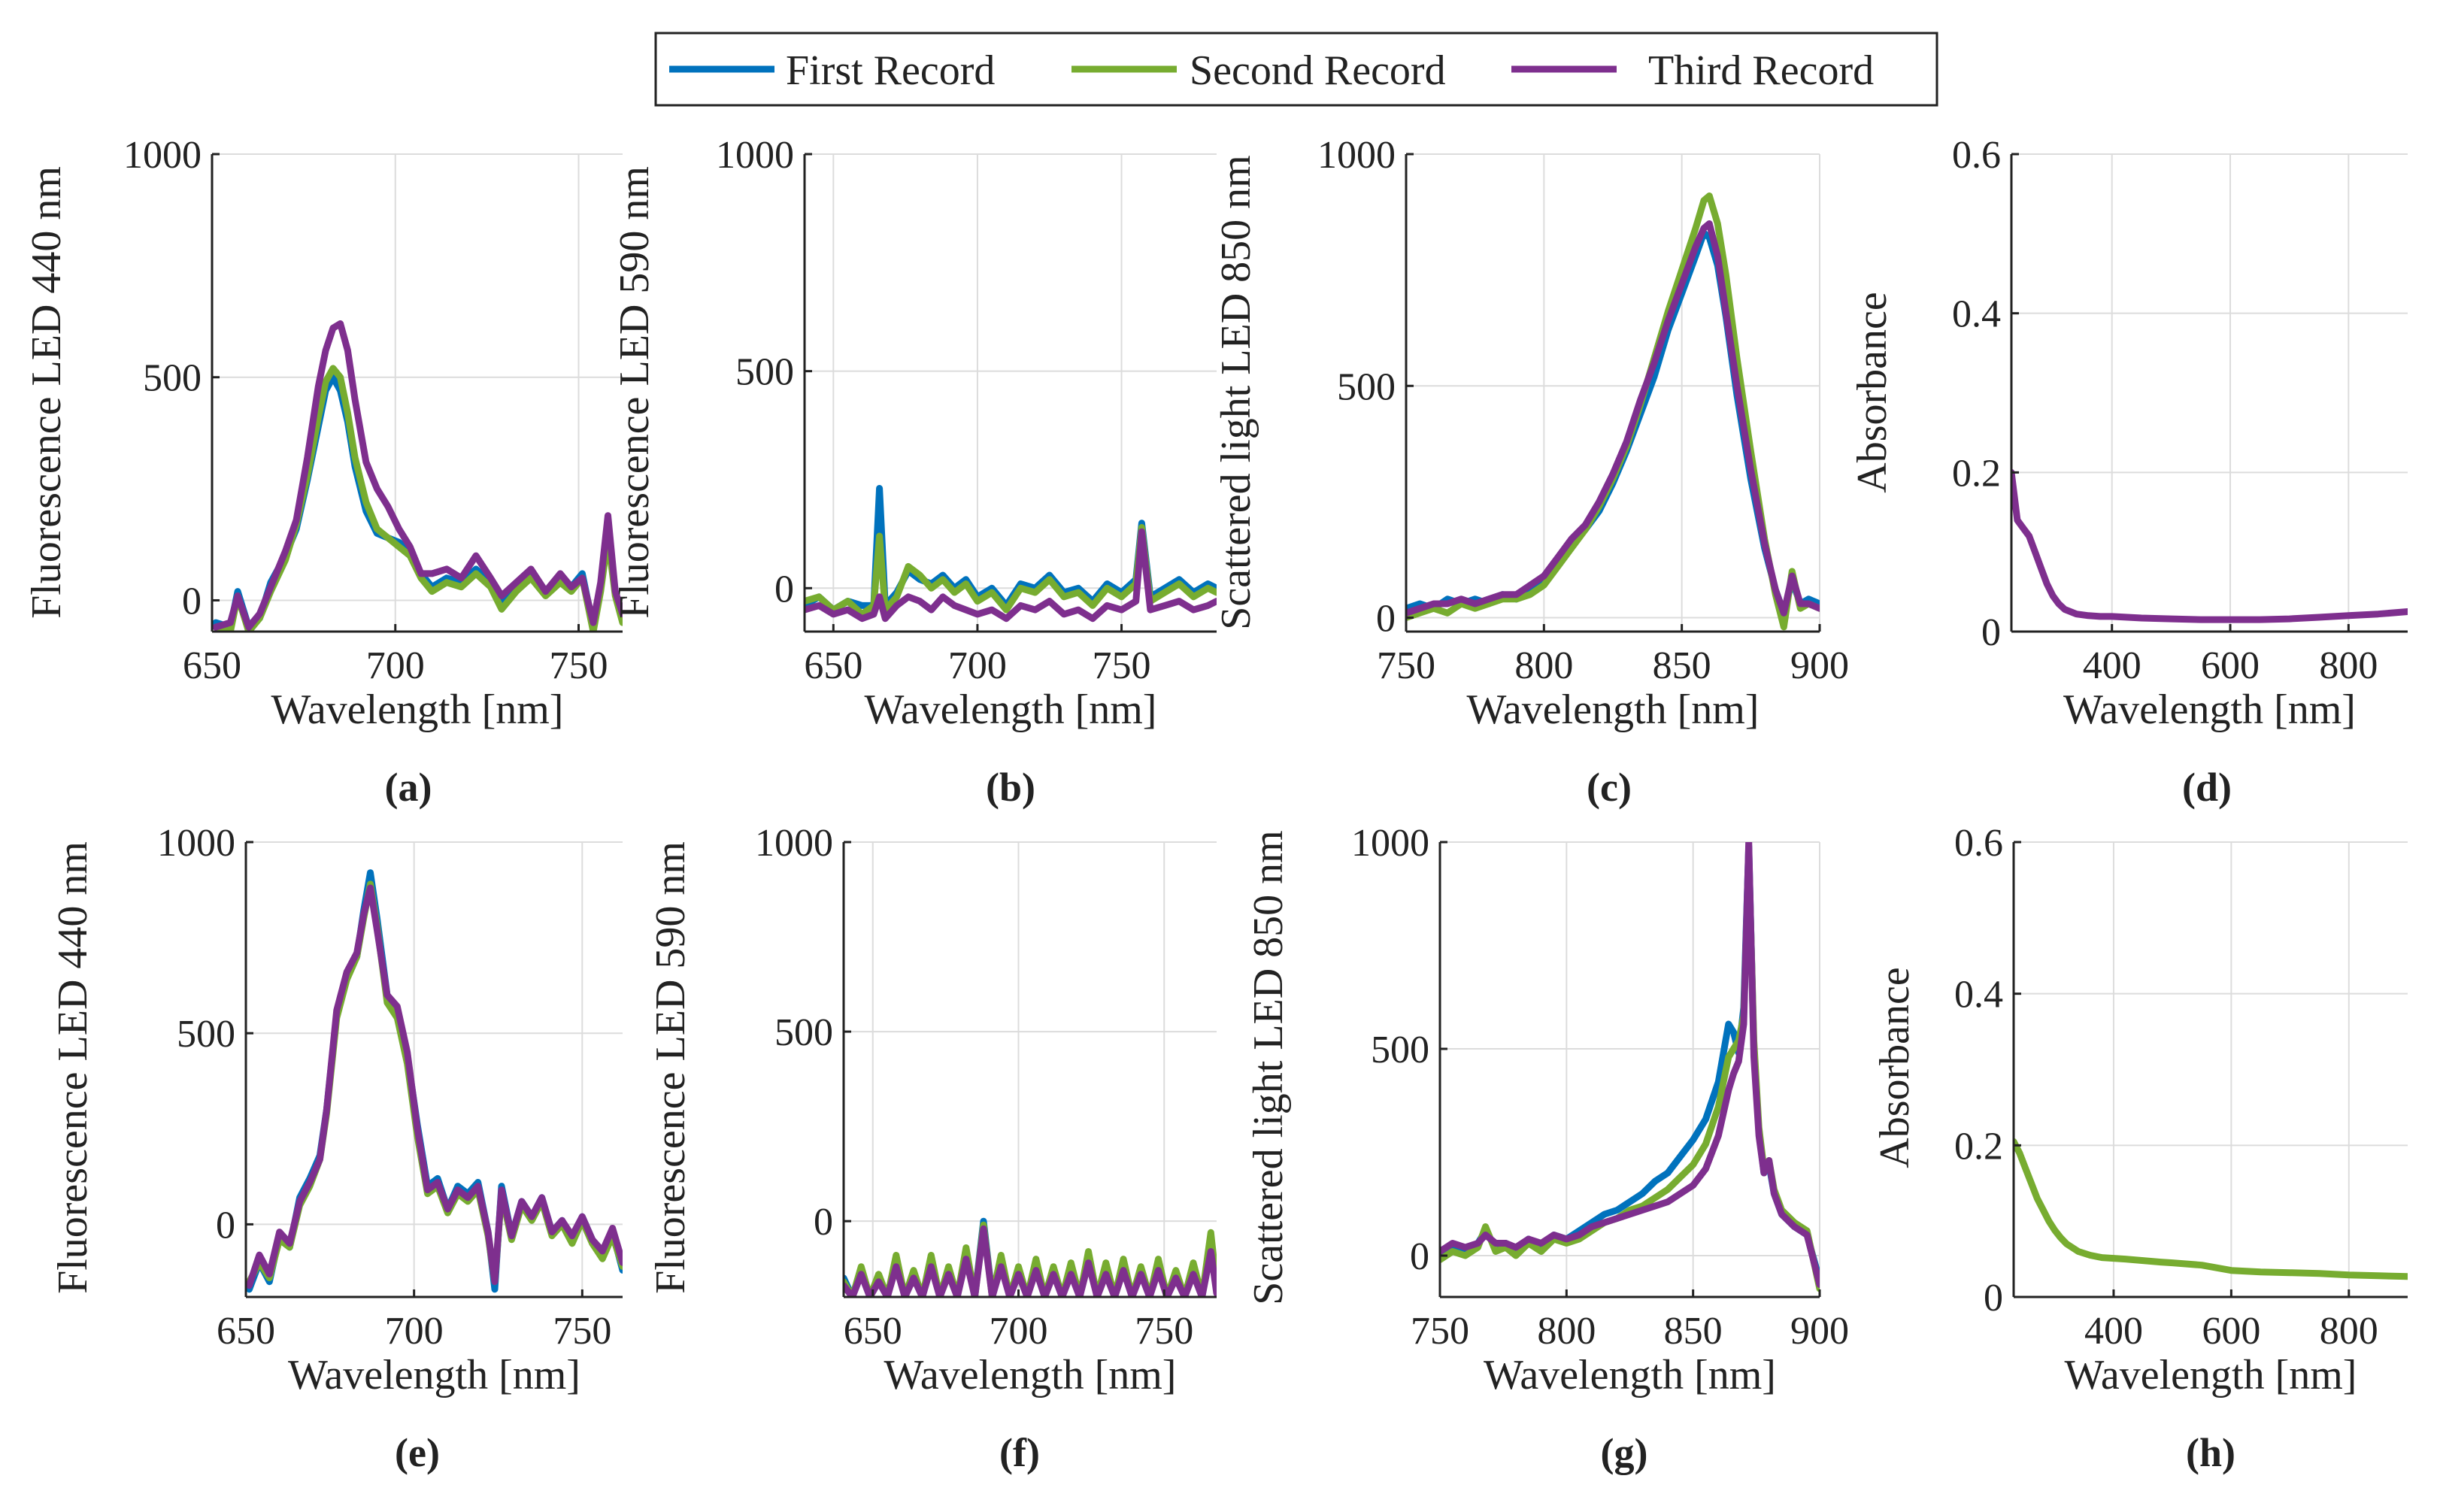 The image size is (2440, 1512). What do you see at coordinates (2207, 788) in the screenshot?
I see `panel-caption: (d)` at bounding box center [2207, 788].